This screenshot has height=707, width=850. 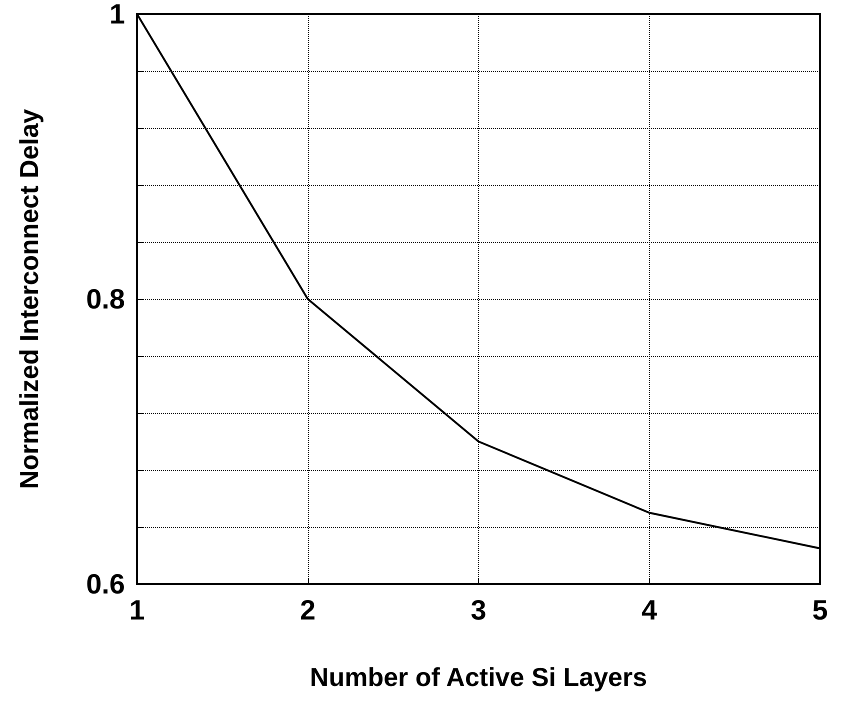 What do you see at coordinates (29, 298) in the screenshot?
I see `y-axis-title: Normalized Interconnect Delay` at bounding box center [29, 298].